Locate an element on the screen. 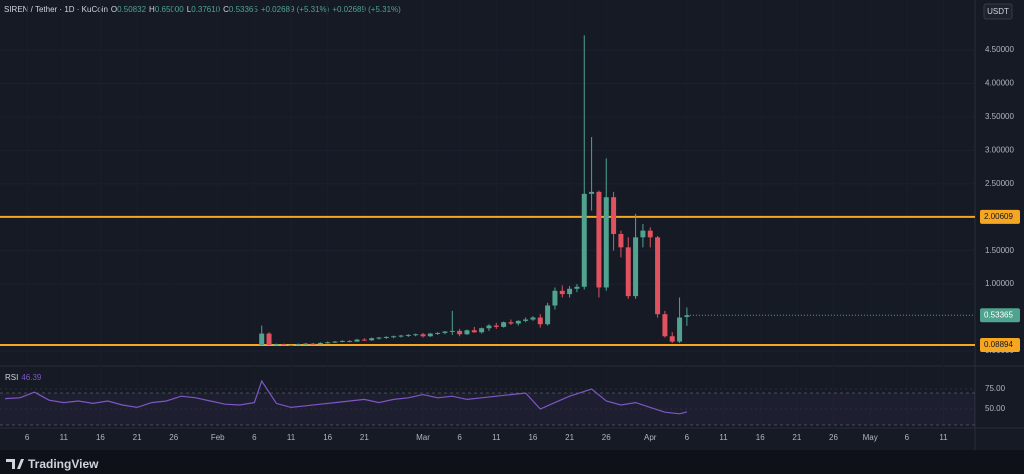 The image size is (1024, 474). y-tick-label: 1.00000 is located at coordinates (999, 283).